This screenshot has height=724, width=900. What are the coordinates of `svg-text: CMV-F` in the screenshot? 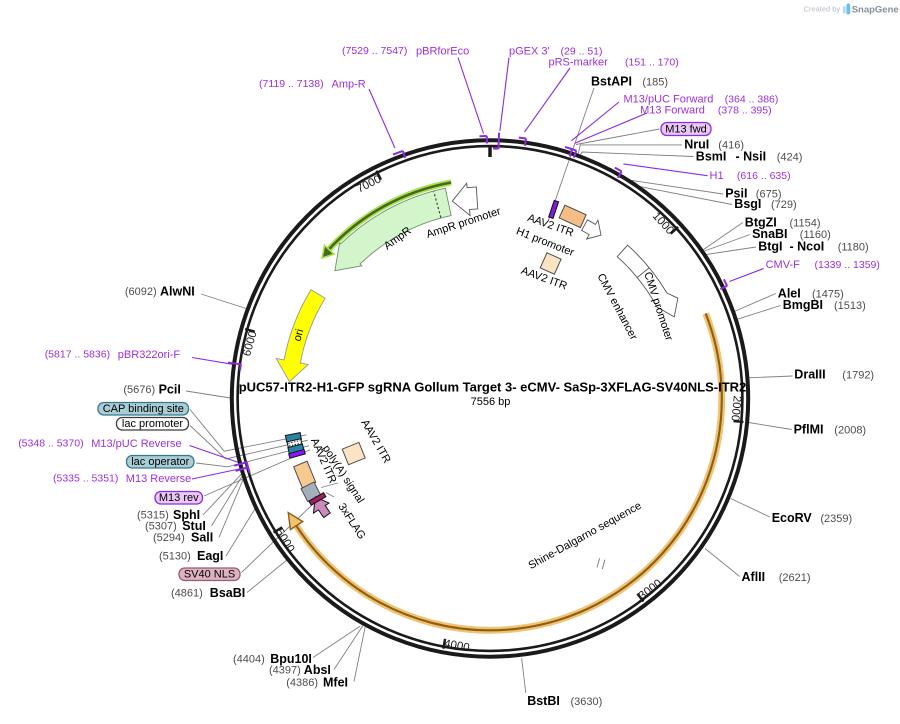 It's located at (783, 265).